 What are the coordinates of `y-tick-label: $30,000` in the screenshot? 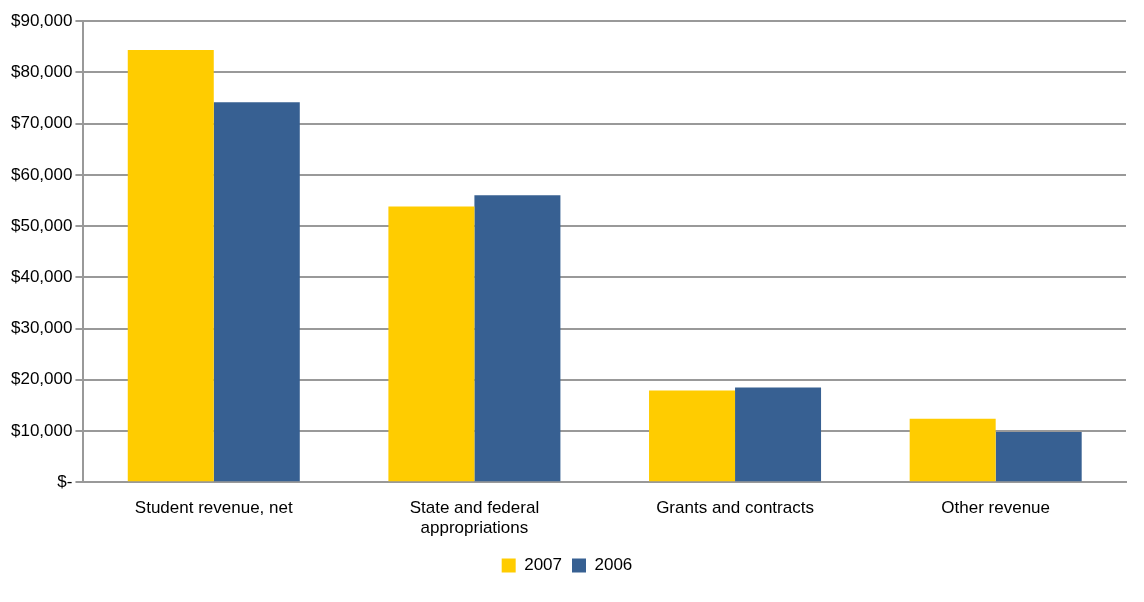 It's located at (42, 328).